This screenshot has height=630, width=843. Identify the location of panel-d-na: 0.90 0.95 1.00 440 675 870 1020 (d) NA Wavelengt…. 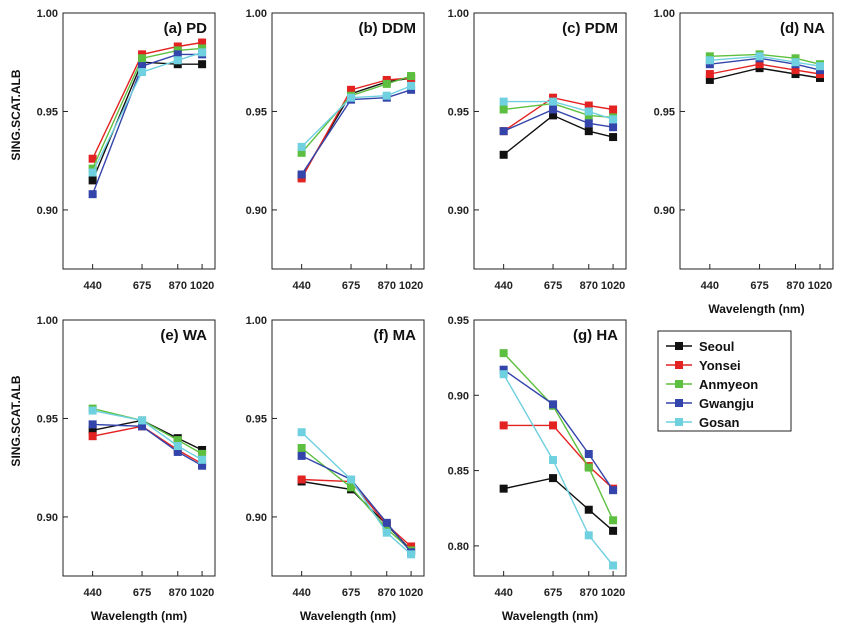
(744, 162).